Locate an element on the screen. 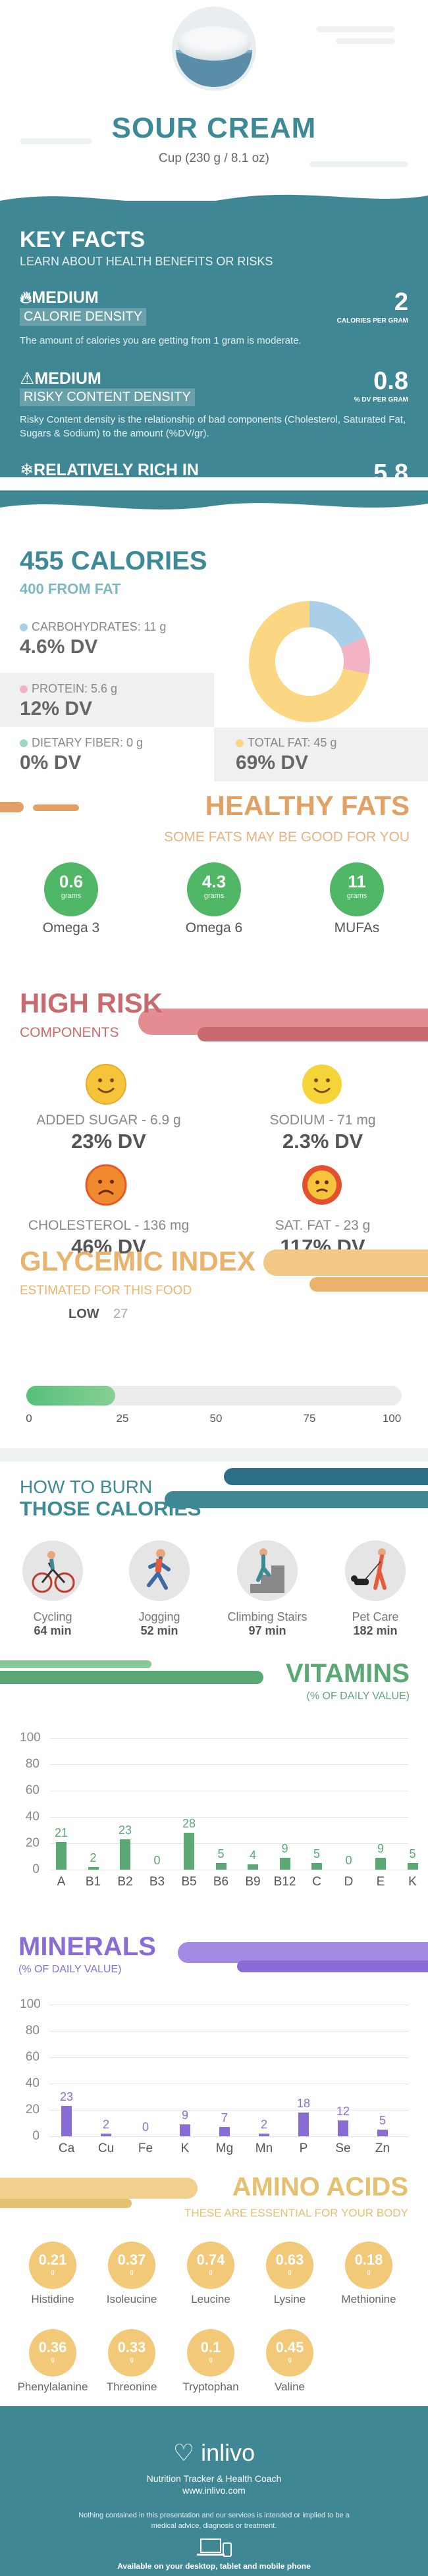 The height and width of the screenshot is (2576, 428). stairs-icon is located at coordinates (267, 1570).